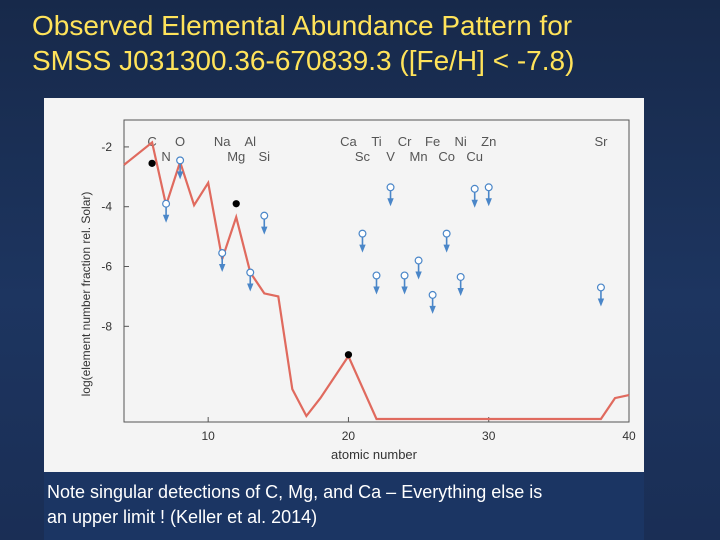  I want to click on y-tick-label: -6, so click(106, 267).